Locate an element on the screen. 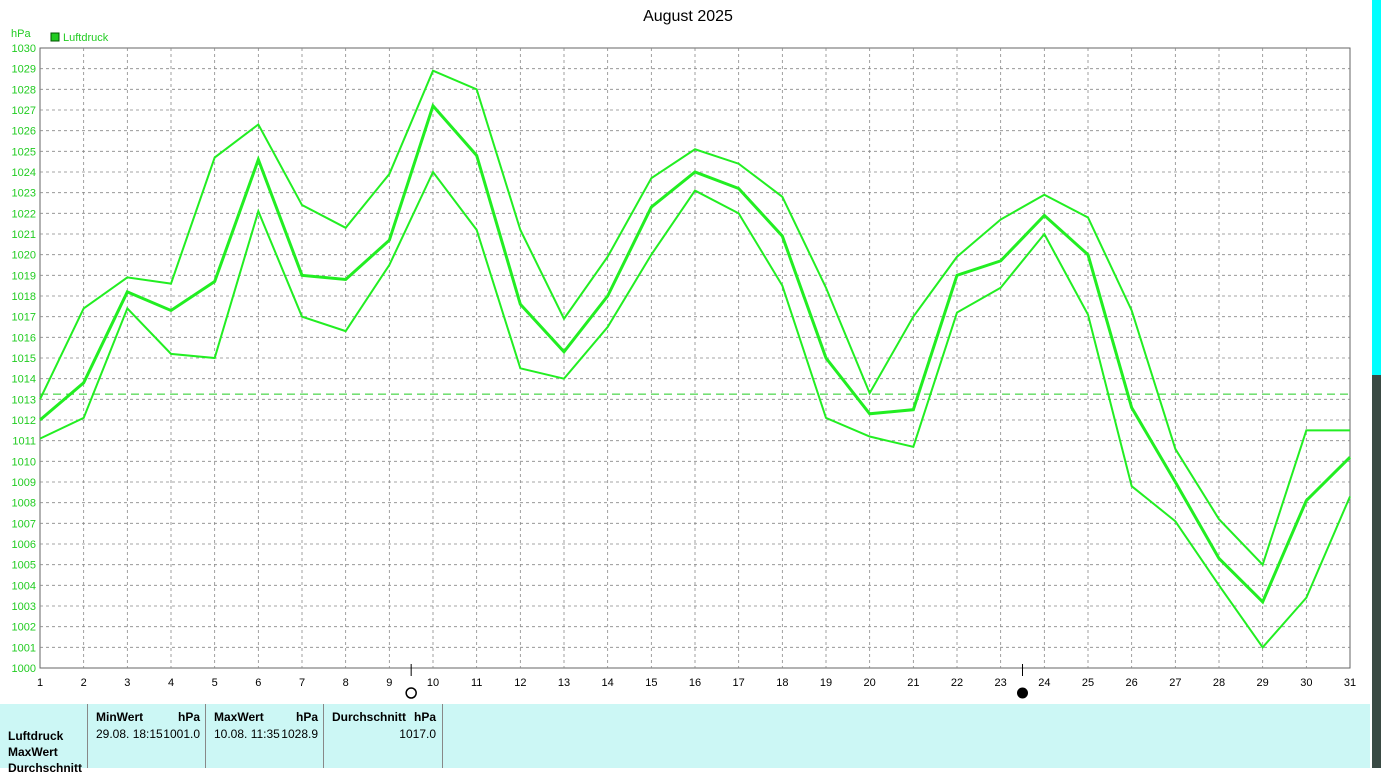 This screenshot has height=776, width=1381. y-tick-label: 1008 is located at coordinates (24, 504).